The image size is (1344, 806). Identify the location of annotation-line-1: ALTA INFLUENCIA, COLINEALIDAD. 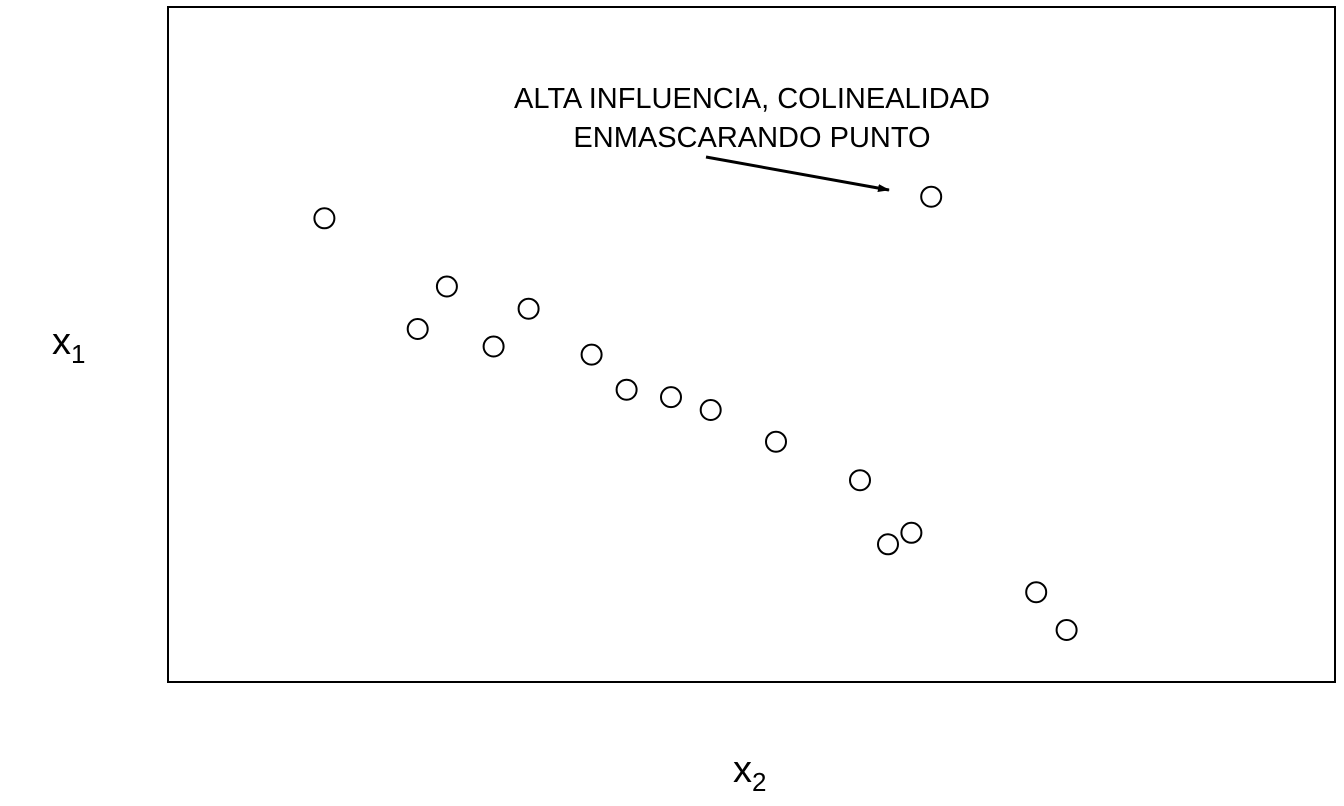
(752, 99).